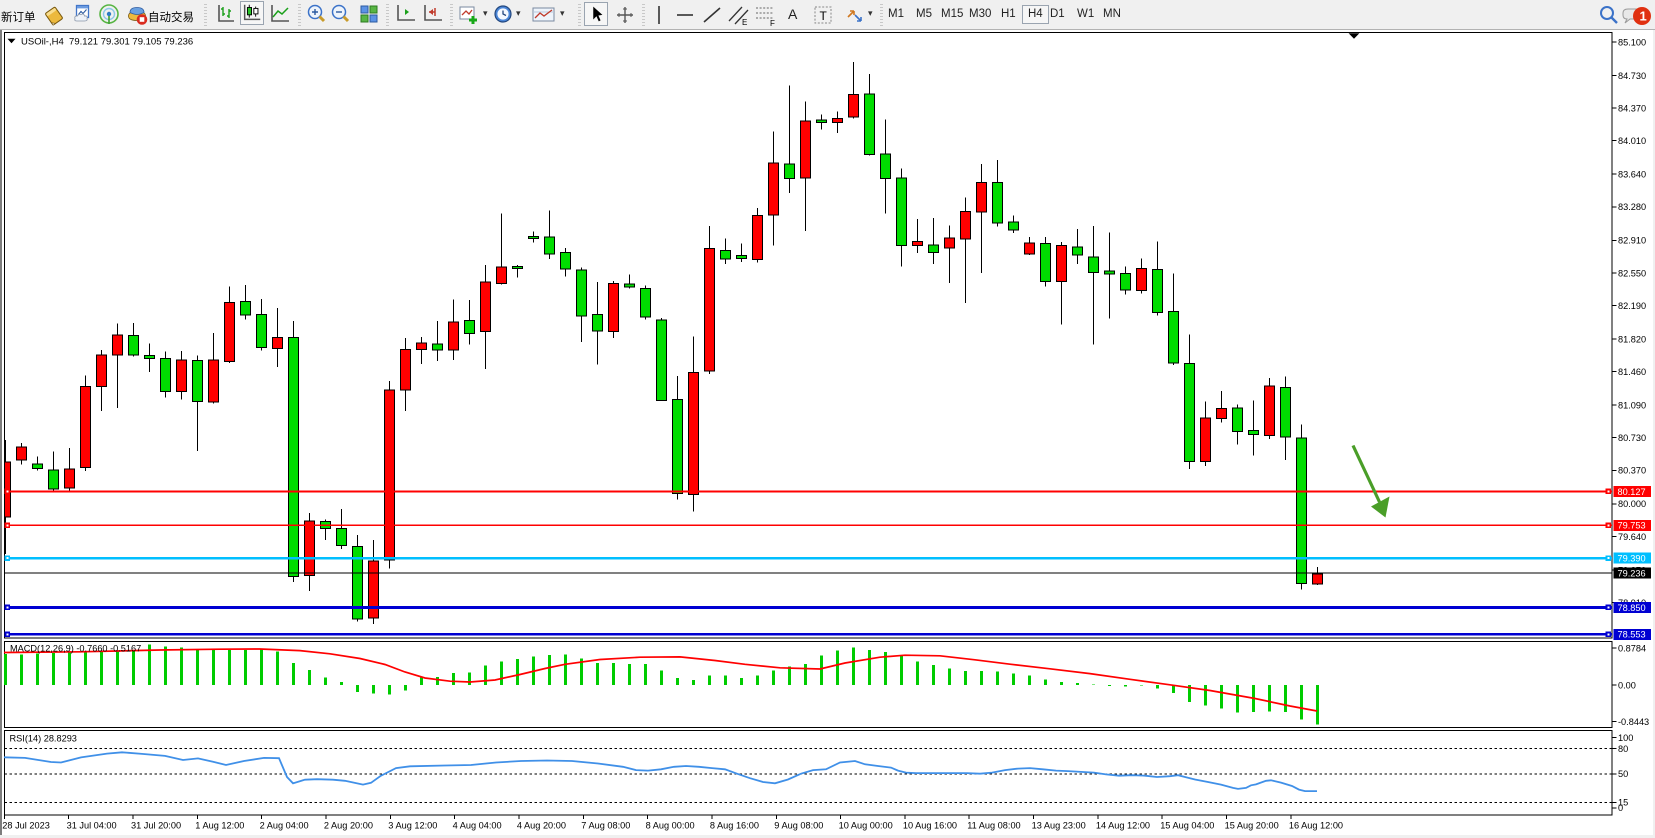 Image resolution: width=1655 pixels, height=838 pixels. I want to click on svg-text: 80.730, so click(1632, 438).